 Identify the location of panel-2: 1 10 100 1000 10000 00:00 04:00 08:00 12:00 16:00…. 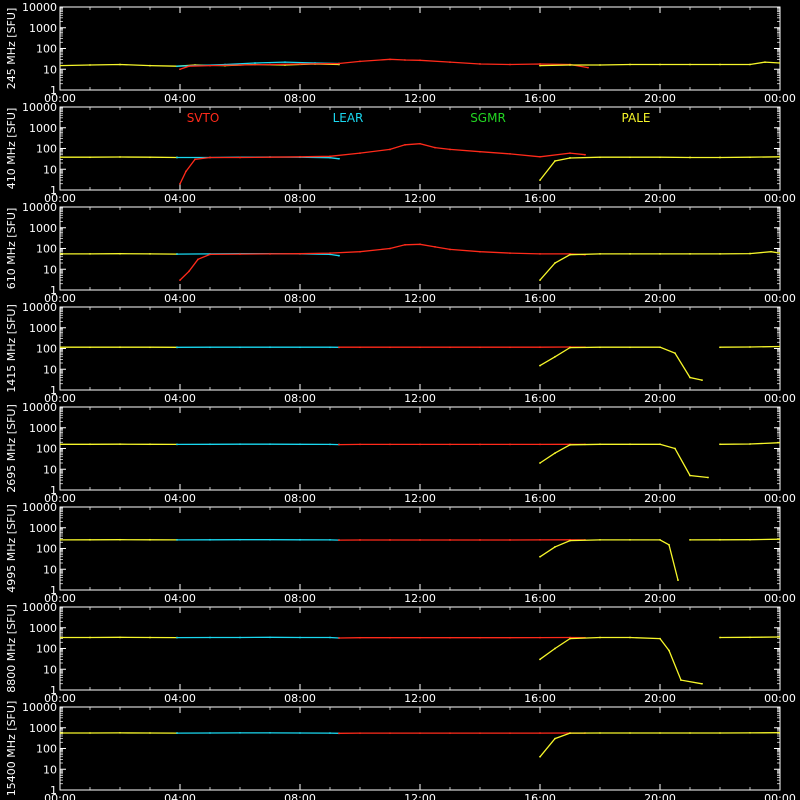
(400, 153).